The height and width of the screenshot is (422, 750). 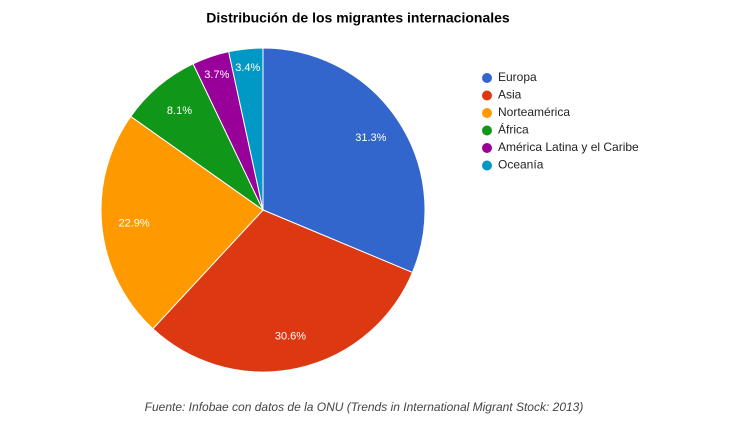 What do you see at coordinates (370, 138) in the screenshot?
I see `slice-label: 31.3%` at bounding box center [370, 138].